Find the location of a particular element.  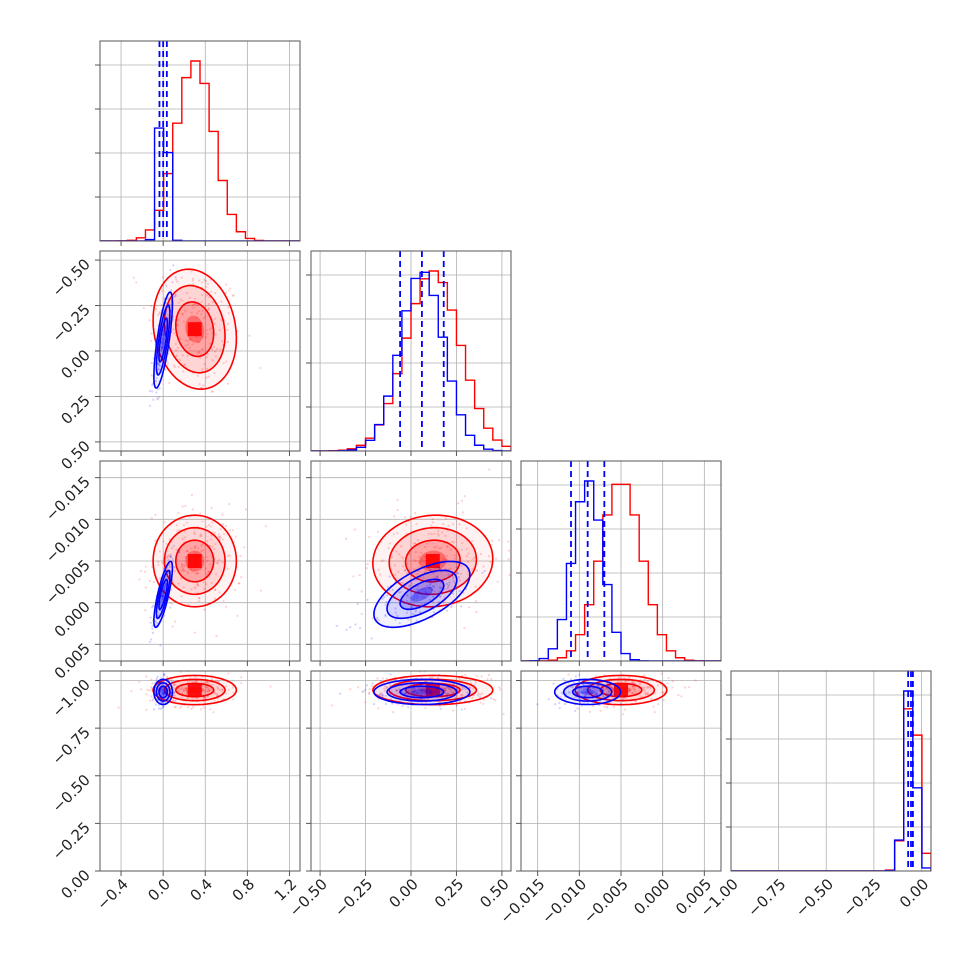

y-tick-label: −0.015 is located at coordinates (68, 499).